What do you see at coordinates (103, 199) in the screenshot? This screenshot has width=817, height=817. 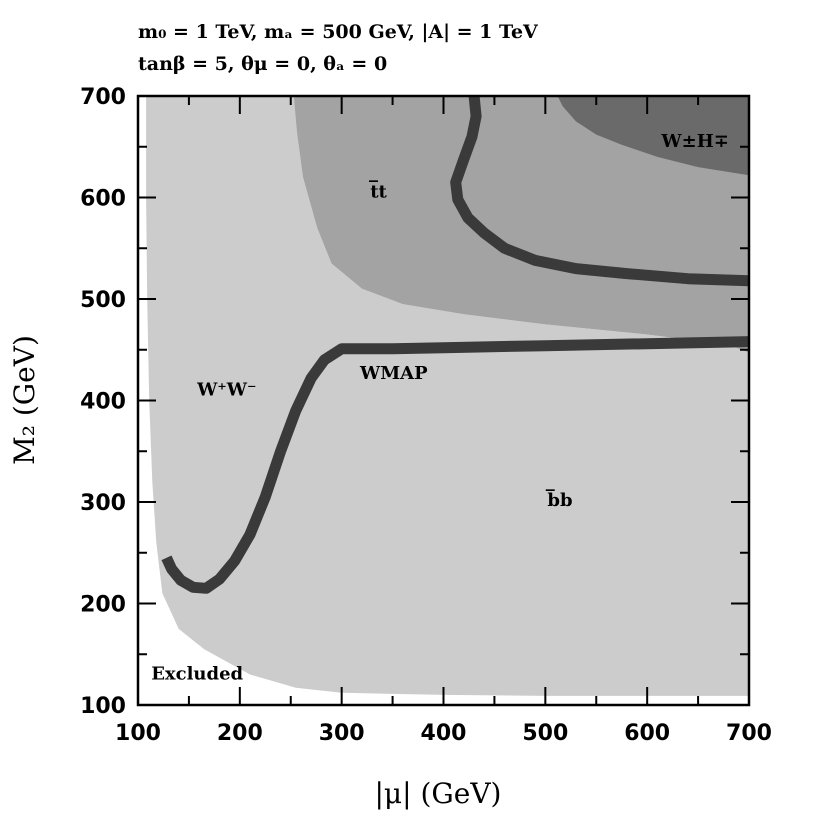 I see `y-tick-label: 600` at bounding box center [103, 199].